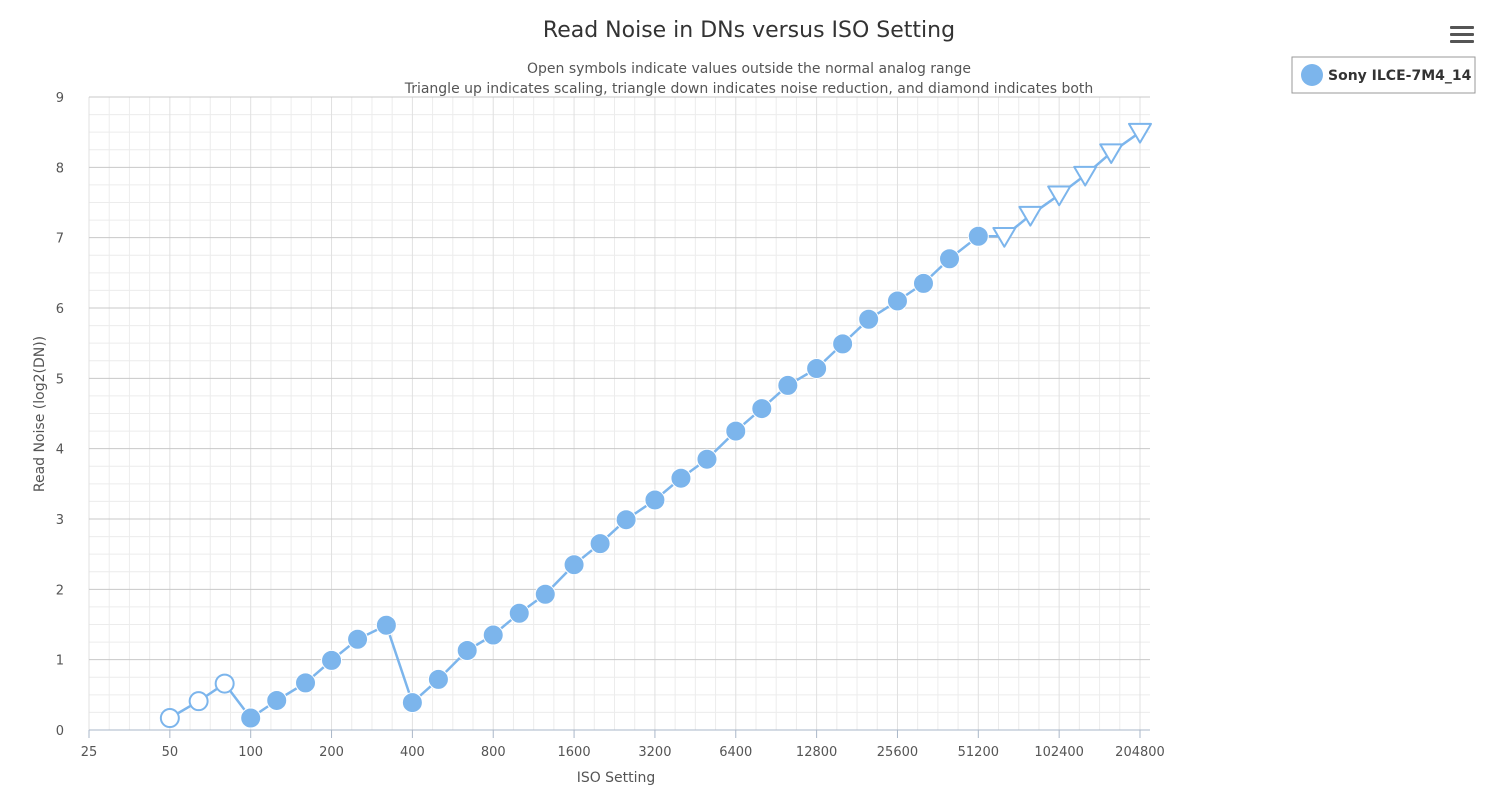 The height and width of the screenshot is (788, 1486). I want to click on x-tick-label: 400, so click(412, 752).